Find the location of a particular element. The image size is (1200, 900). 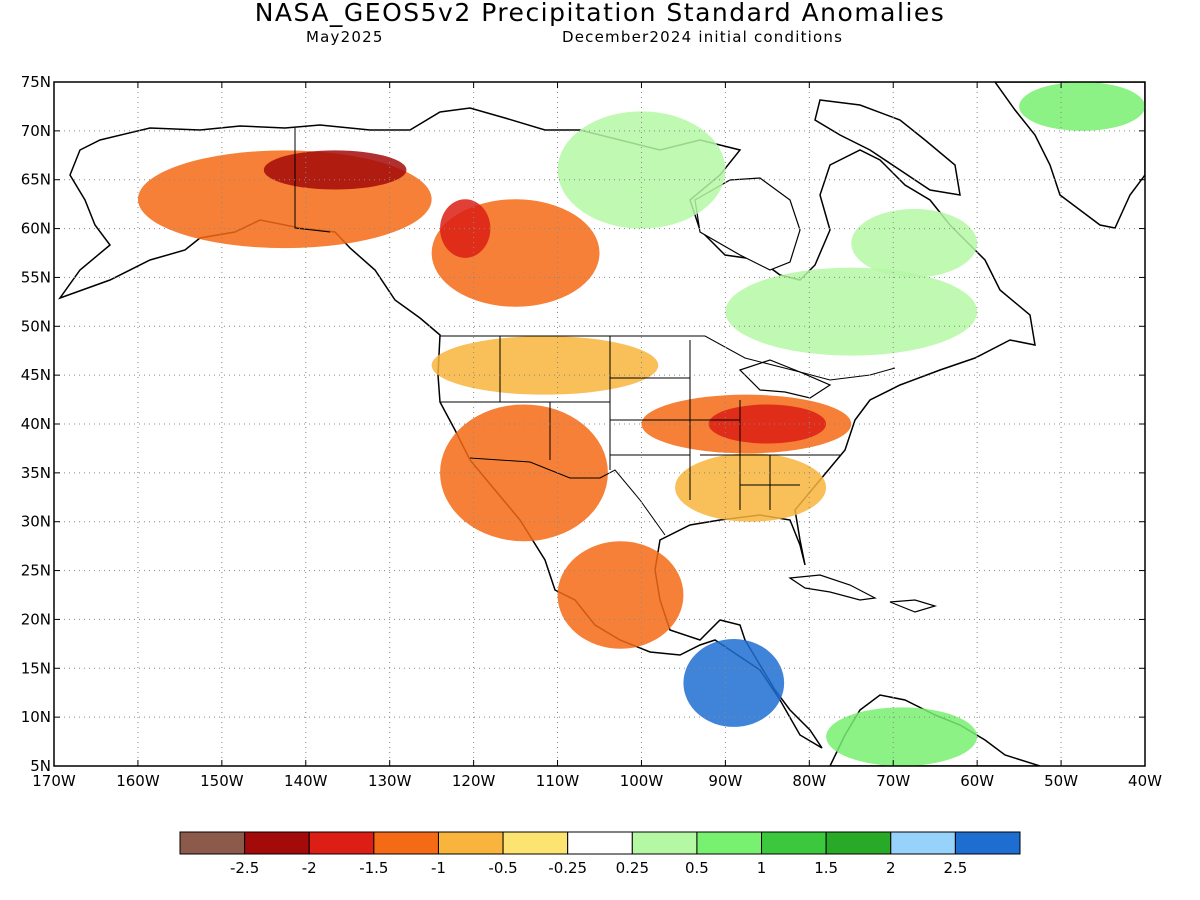

lon-tick-label: 90W is located at coordinates (725, 781).